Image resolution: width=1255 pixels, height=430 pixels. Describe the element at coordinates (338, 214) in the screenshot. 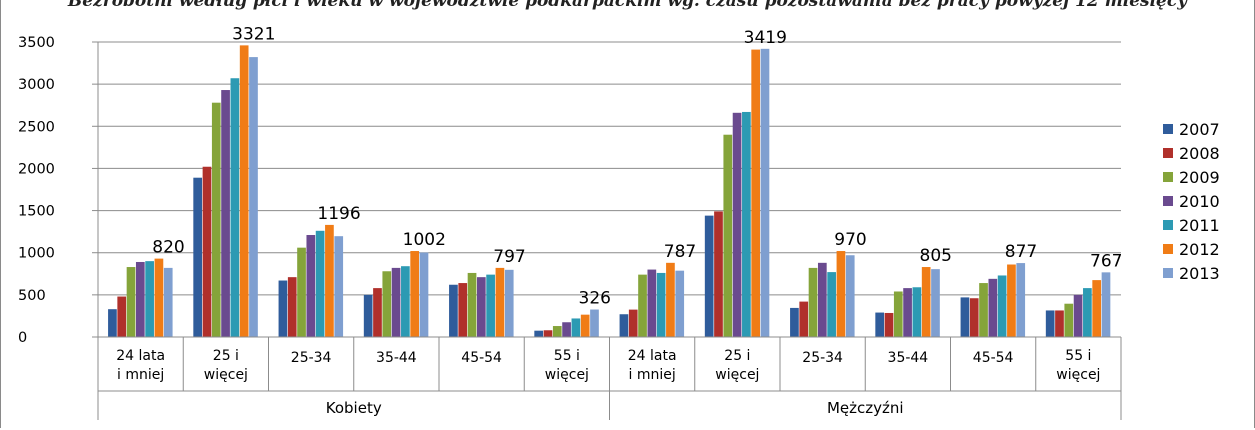

I see `data-label: 1196` at that location.